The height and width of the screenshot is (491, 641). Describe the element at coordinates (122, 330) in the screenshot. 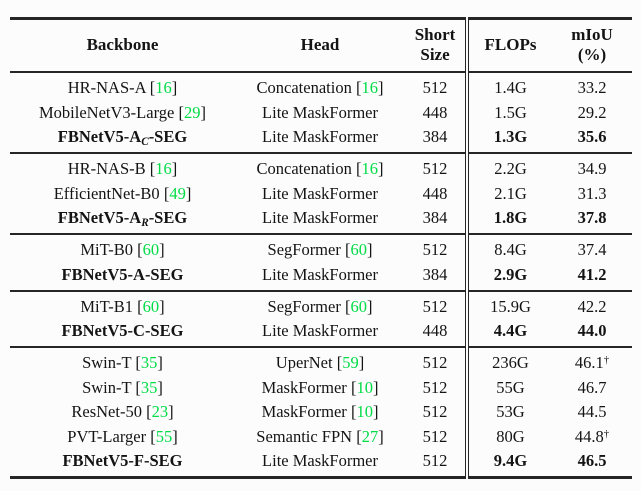

I see `backbone-name: FBNetV5-C-SEG` at that location.